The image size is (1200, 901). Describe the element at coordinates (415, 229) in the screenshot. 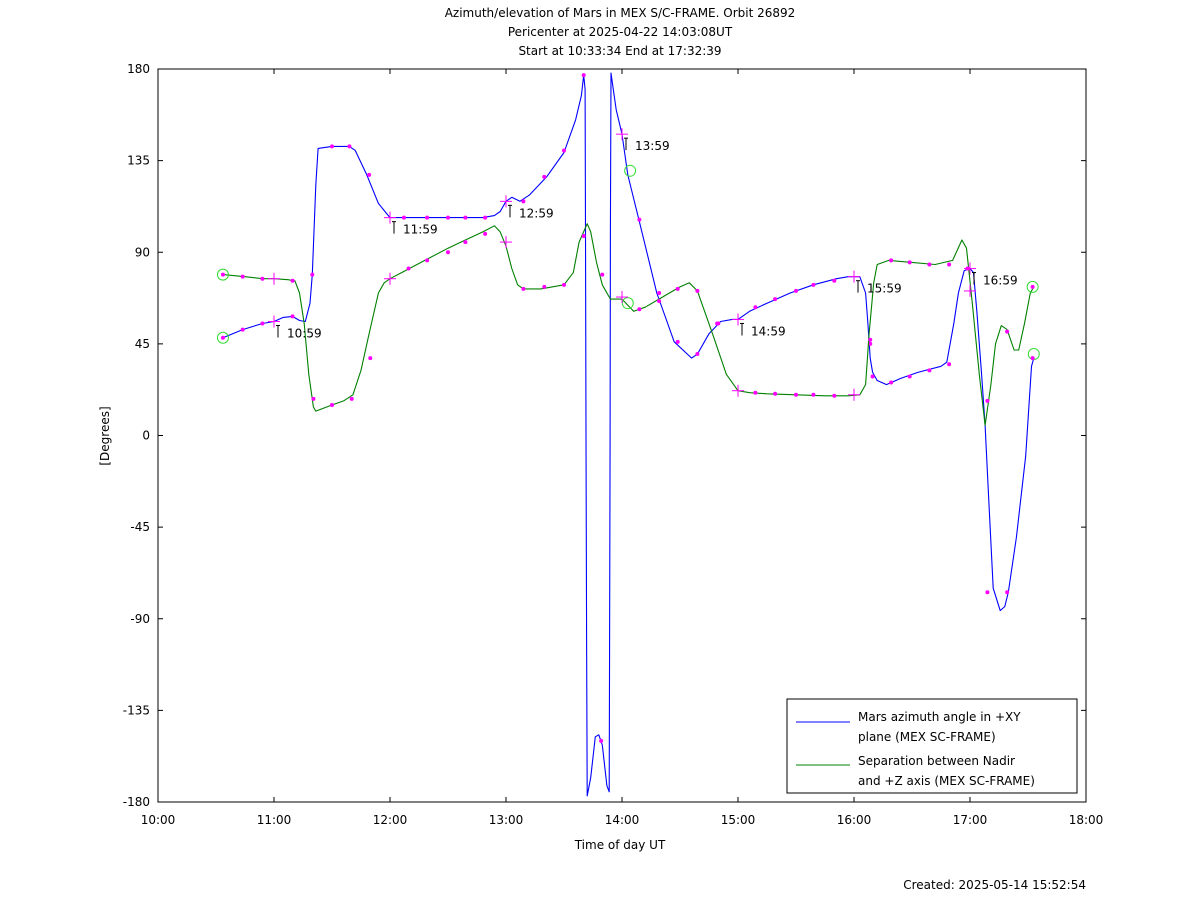

I see `hour-annotation: 11:59` at that location.